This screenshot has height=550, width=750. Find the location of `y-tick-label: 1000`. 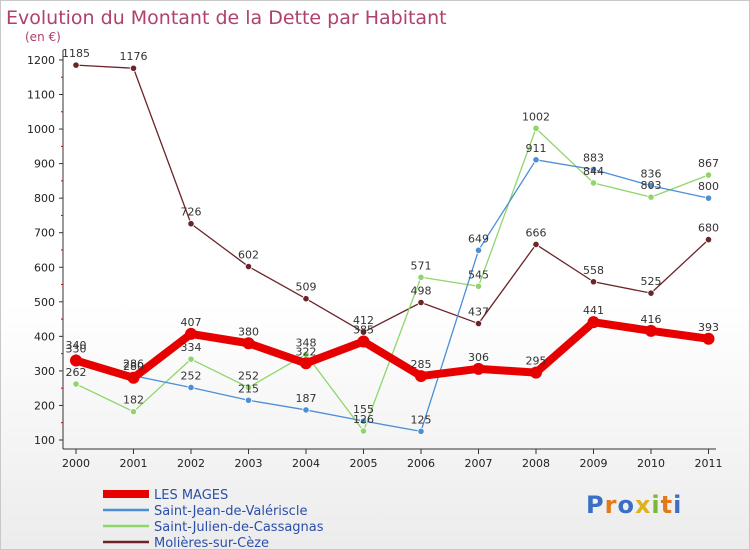

y-tick-label: 1000 is located at coordinates (41, 129).